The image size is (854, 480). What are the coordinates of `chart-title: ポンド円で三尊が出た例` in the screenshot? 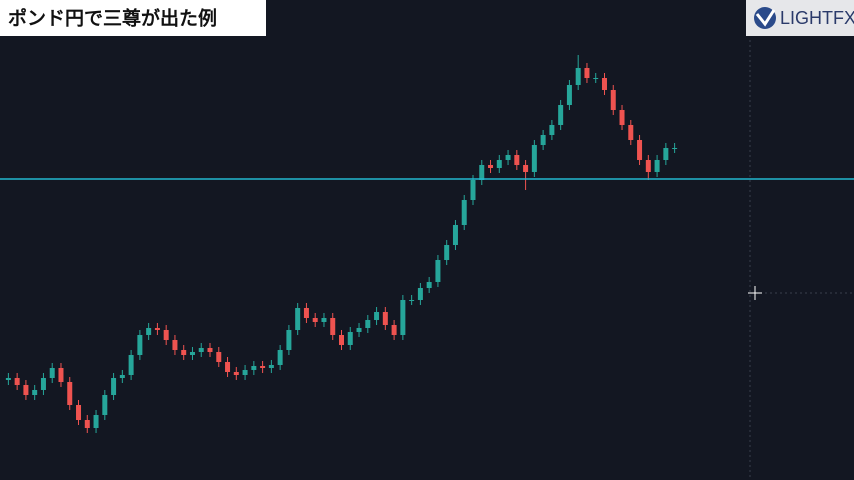 It's located at (112, 18).